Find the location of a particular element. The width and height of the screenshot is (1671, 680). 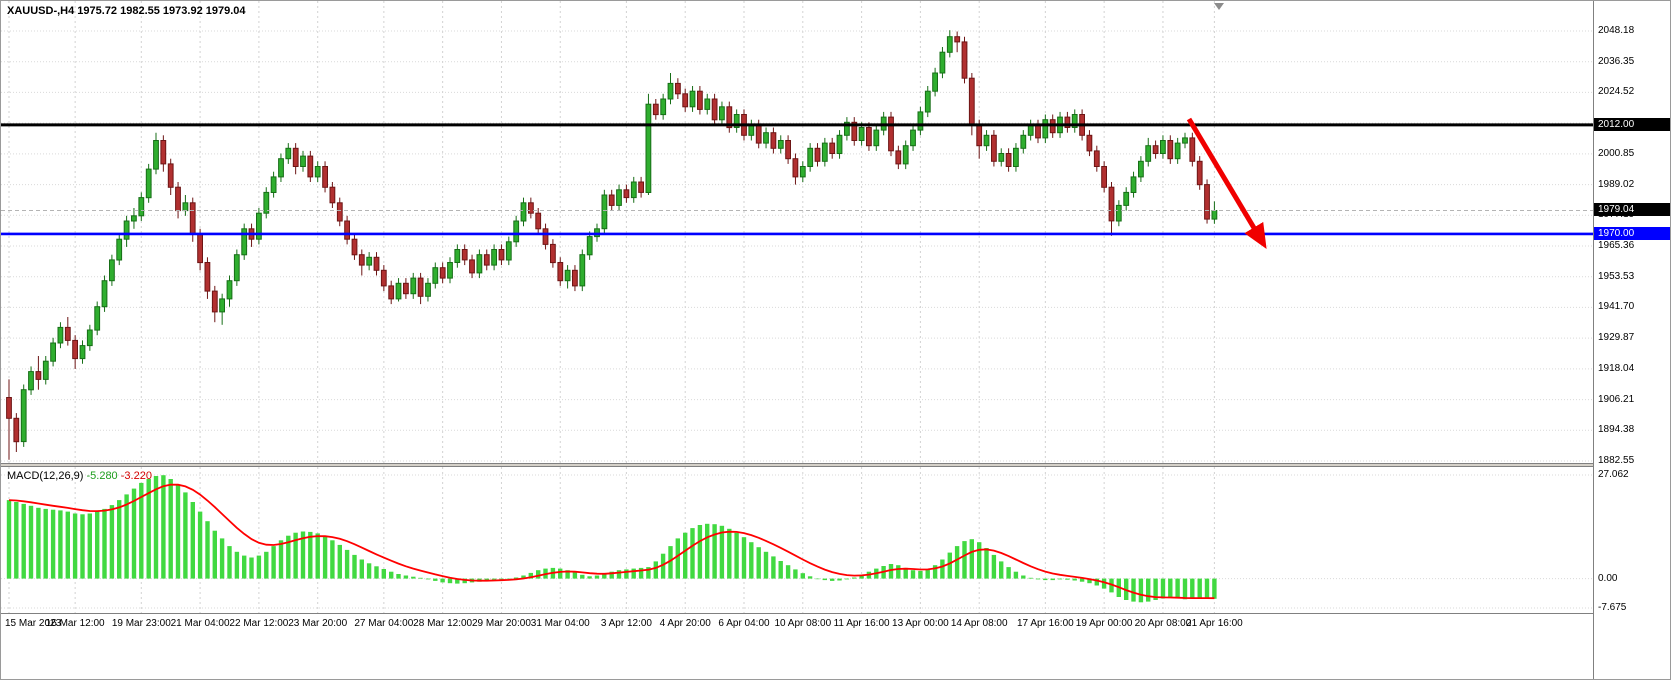

price-tick-label: 1929.87 is located at coordinates (1616, 338).